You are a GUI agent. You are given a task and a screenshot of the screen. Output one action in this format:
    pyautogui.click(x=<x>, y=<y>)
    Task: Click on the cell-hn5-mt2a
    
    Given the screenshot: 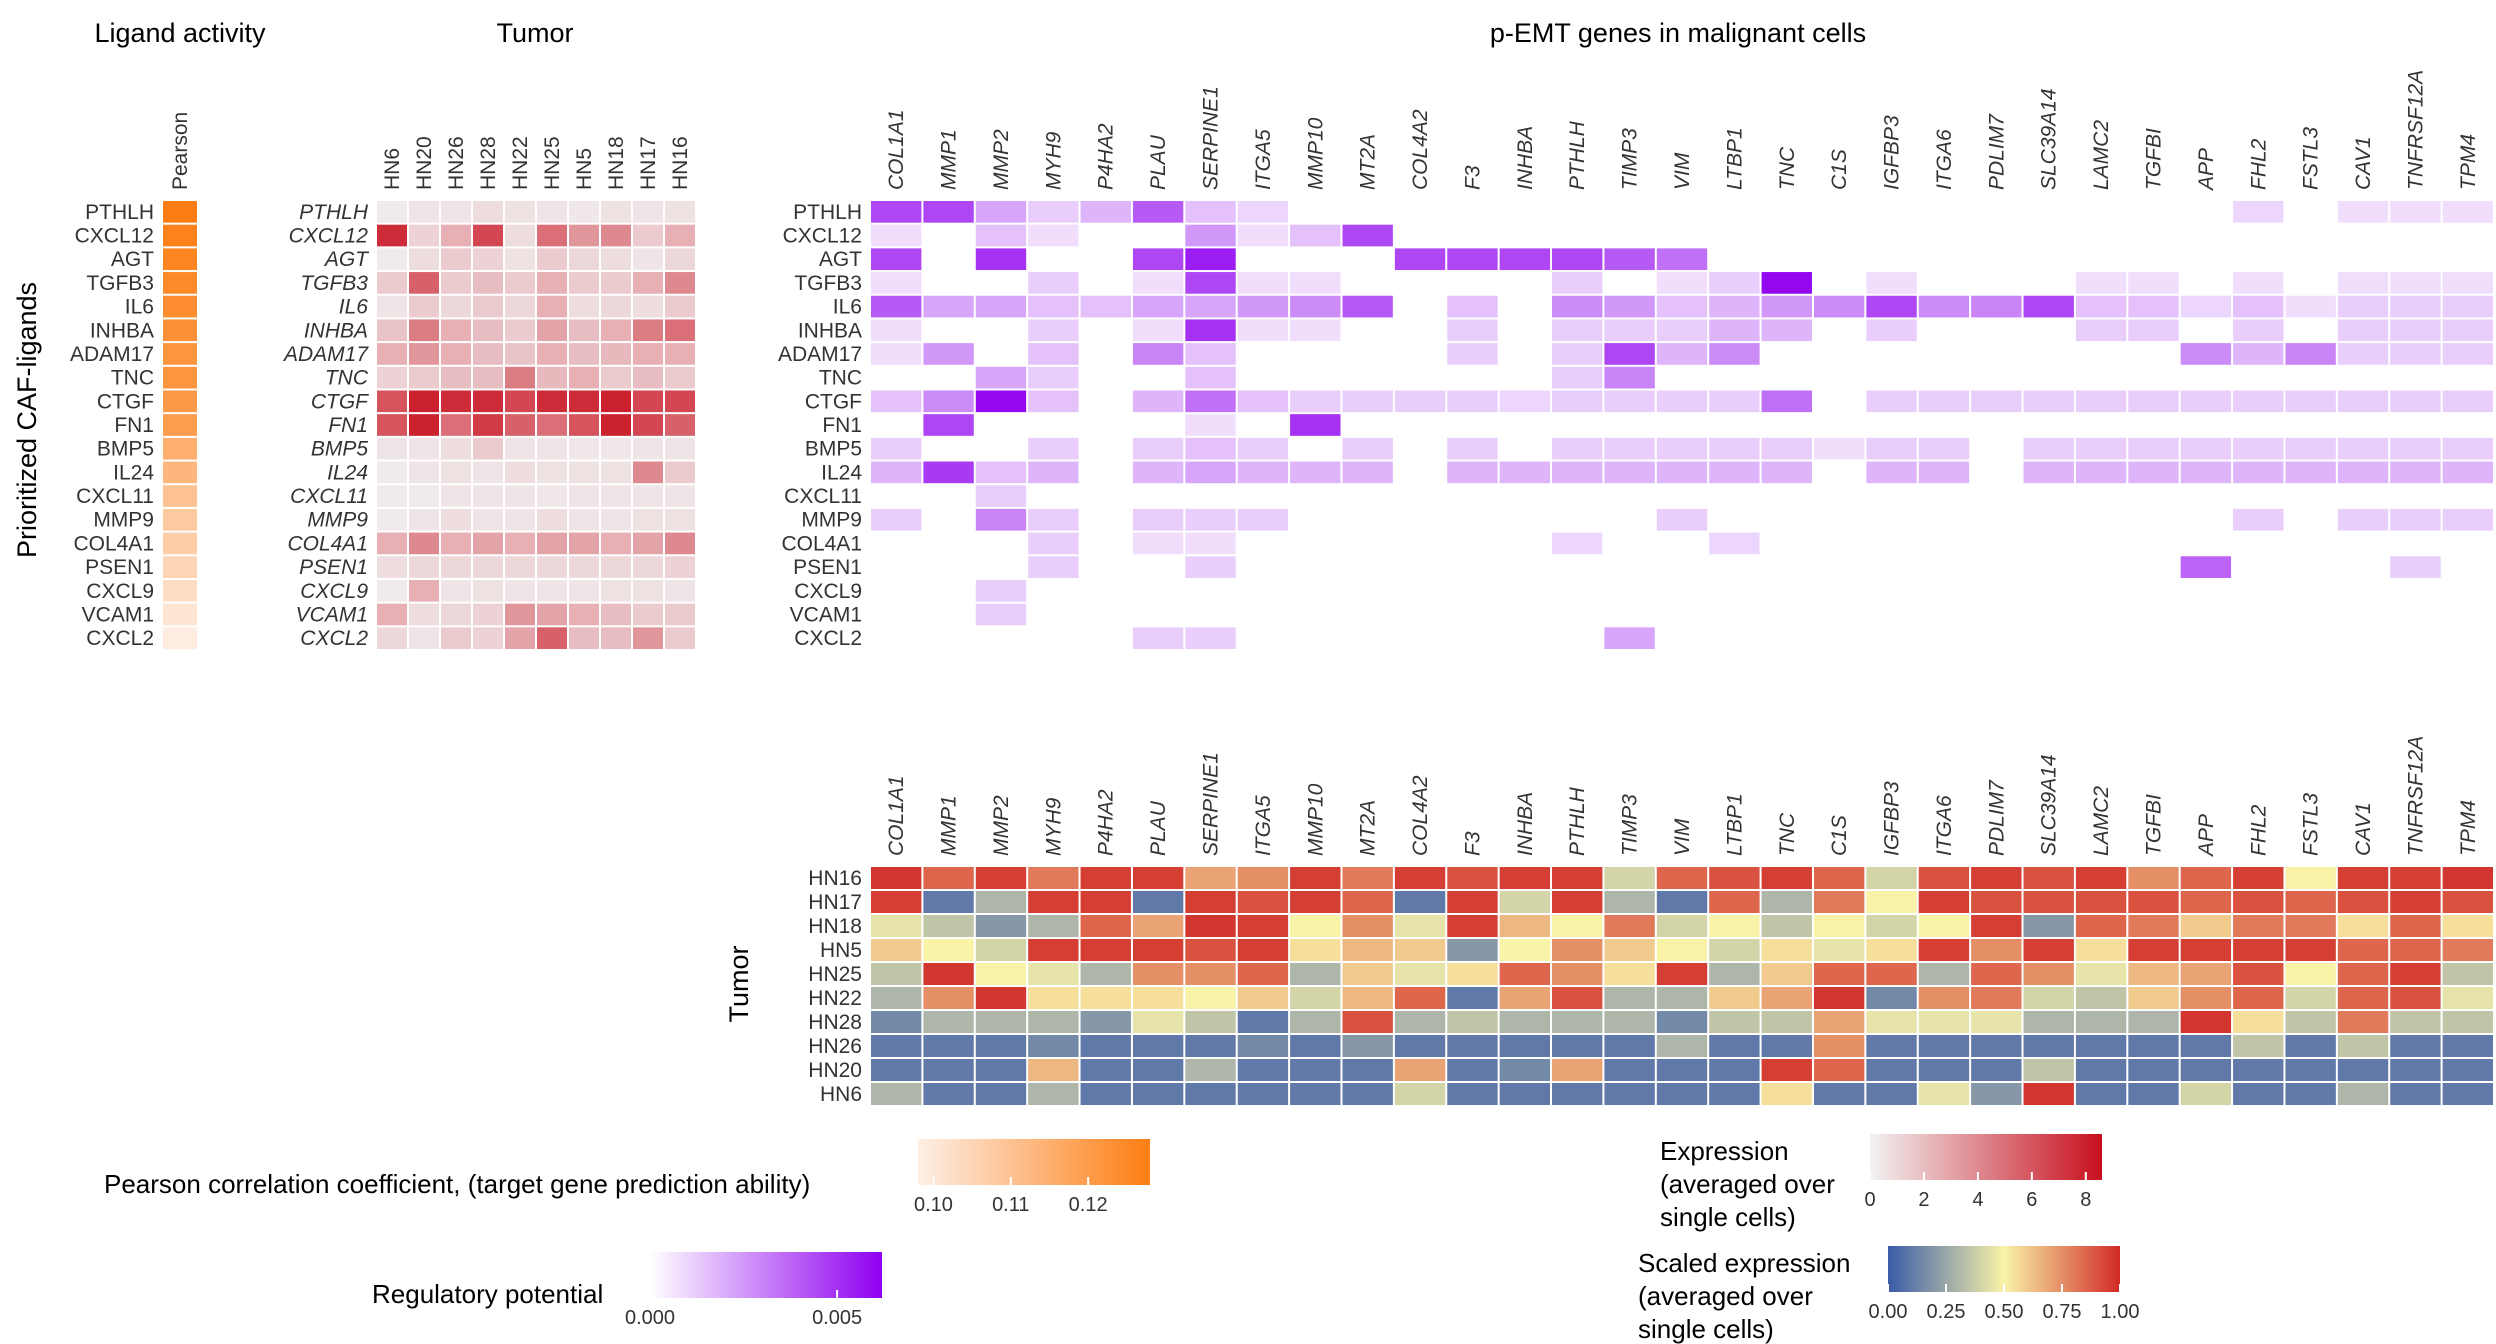 What is the action you would take?
    pyautogui.click(x=1367, y=950)
    